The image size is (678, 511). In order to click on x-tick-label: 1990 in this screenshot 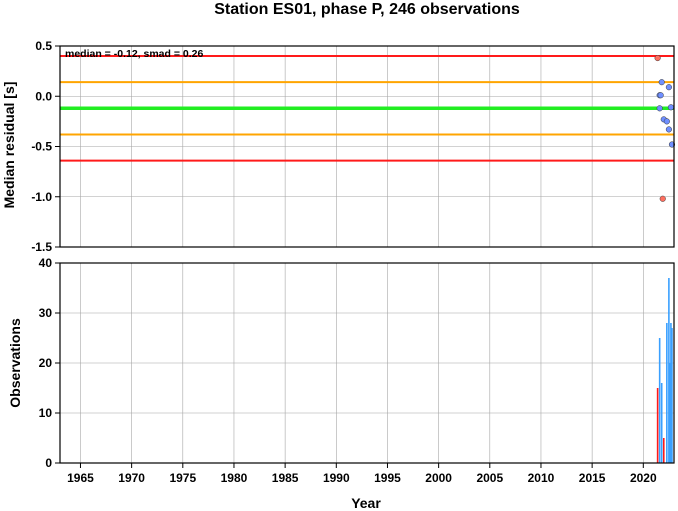, I will do `click(336, 478)`.